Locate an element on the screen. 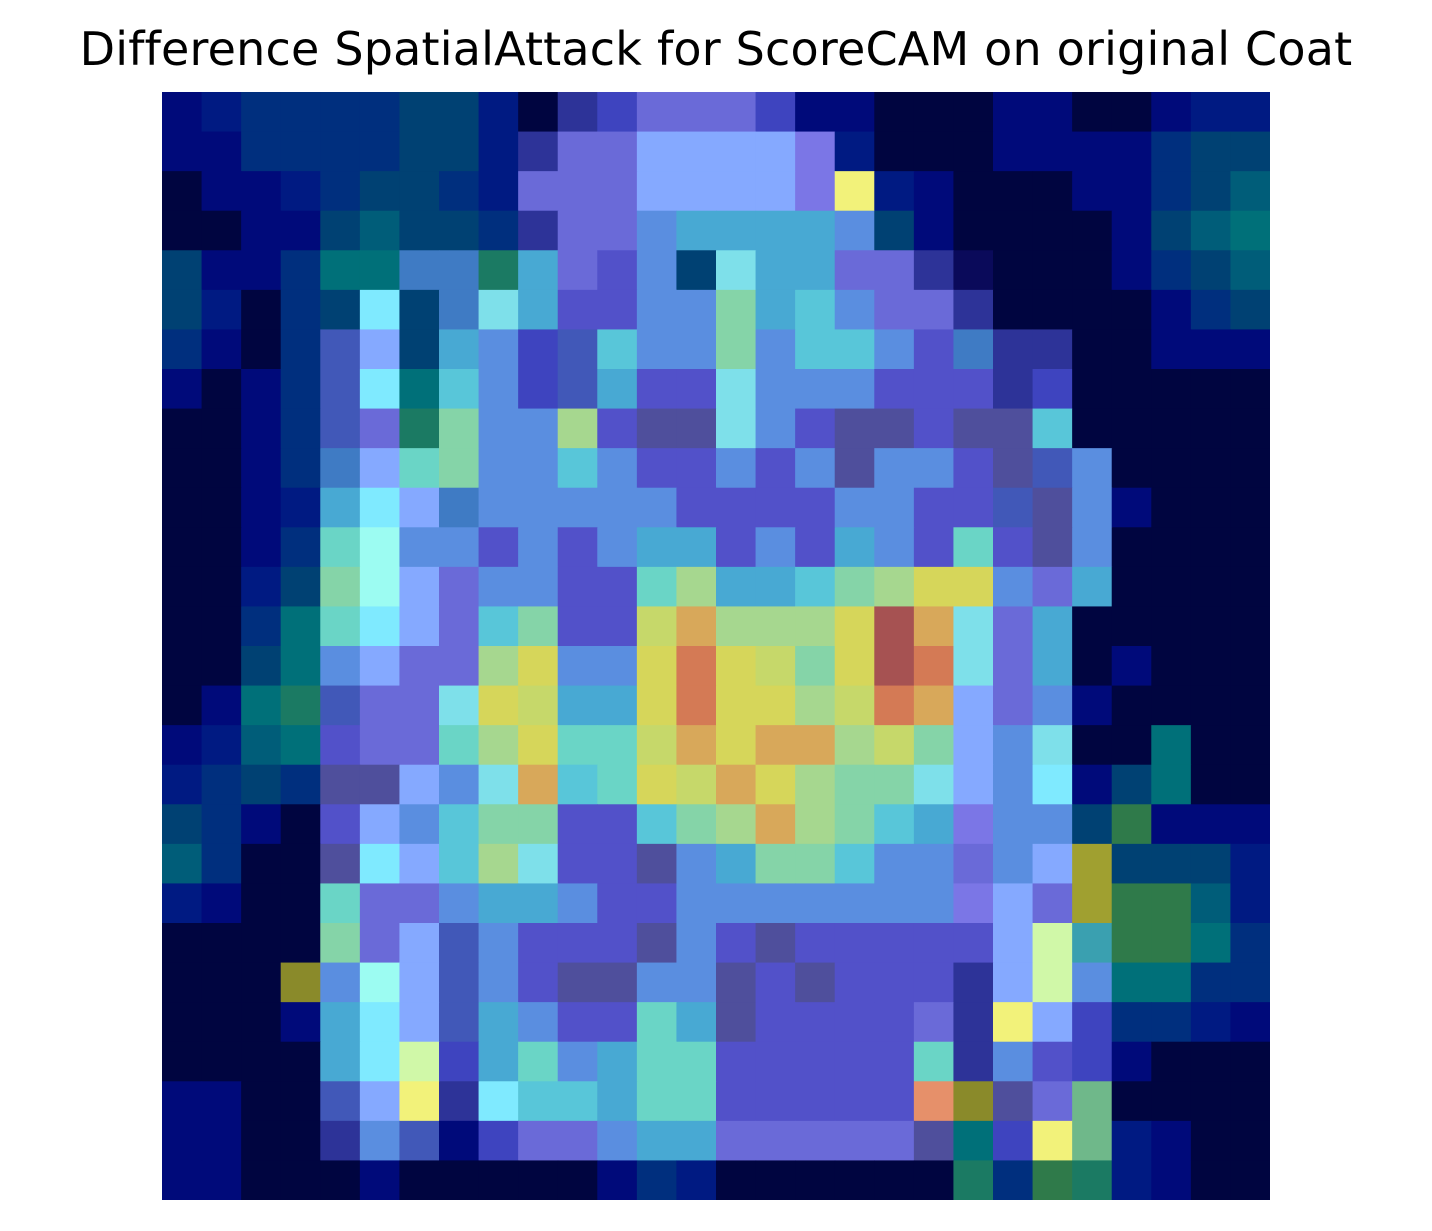 This screenshot has height=1231, width=1432. heatmap-cell-r27-c13 is located at coordinates (696, 1180).